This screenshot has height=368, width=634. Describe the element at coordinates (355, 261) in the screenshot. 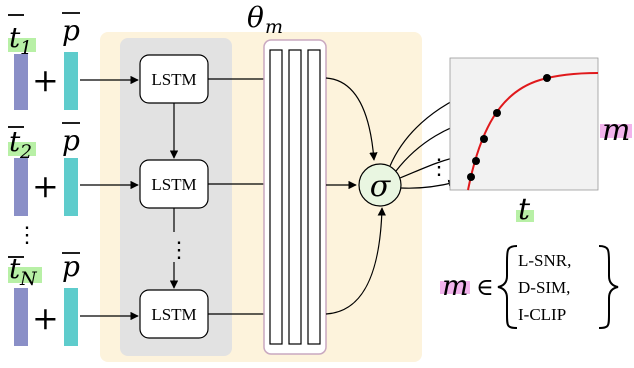

I see `projection-to-sigma-bottom` at that location.